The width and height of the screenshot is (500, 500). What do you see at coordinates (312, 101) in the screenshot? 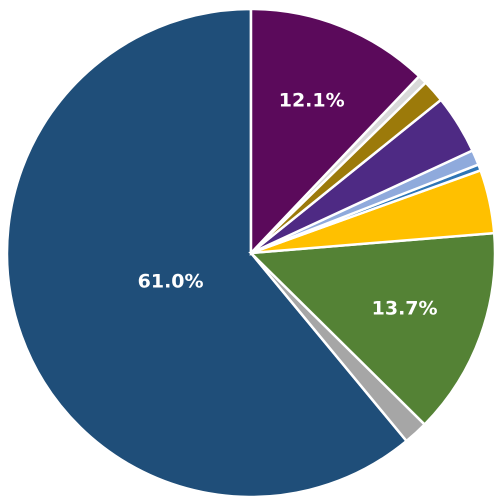
I see `data-label-9: 12.1%` at bounding box center [312, 101].